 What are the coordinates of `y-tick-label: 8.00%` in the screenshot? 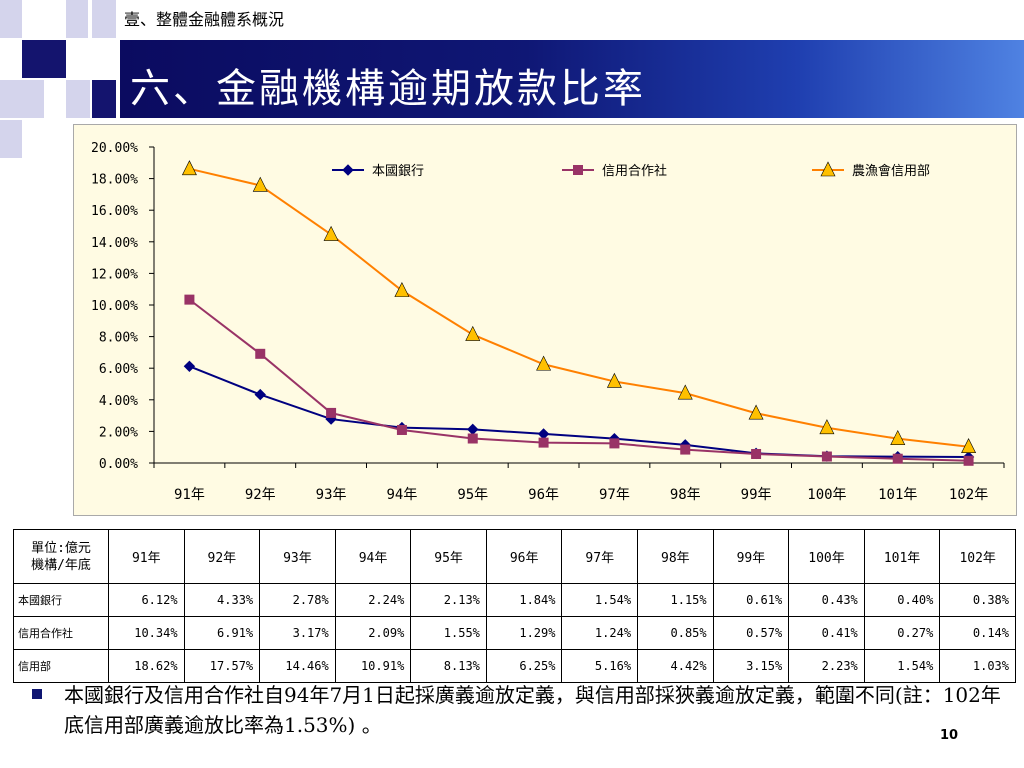 It's located at (118, 338).